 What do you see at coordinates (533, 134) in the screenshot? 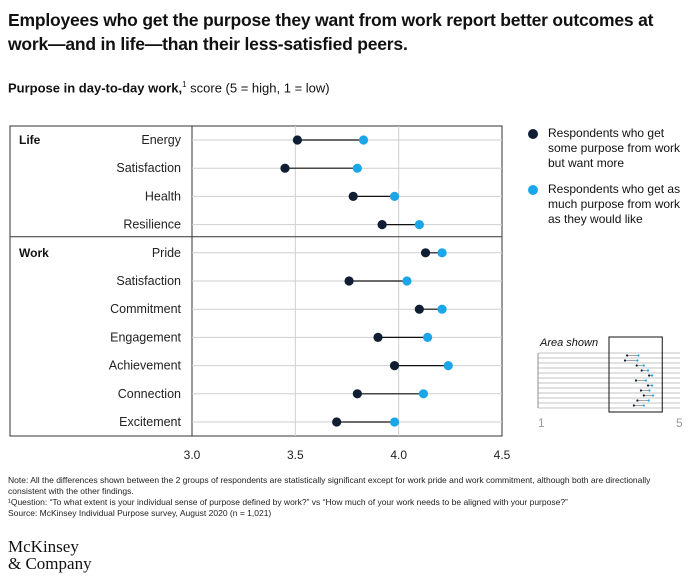
I see `legend-dot-dark` at bounding box center [533, 134].